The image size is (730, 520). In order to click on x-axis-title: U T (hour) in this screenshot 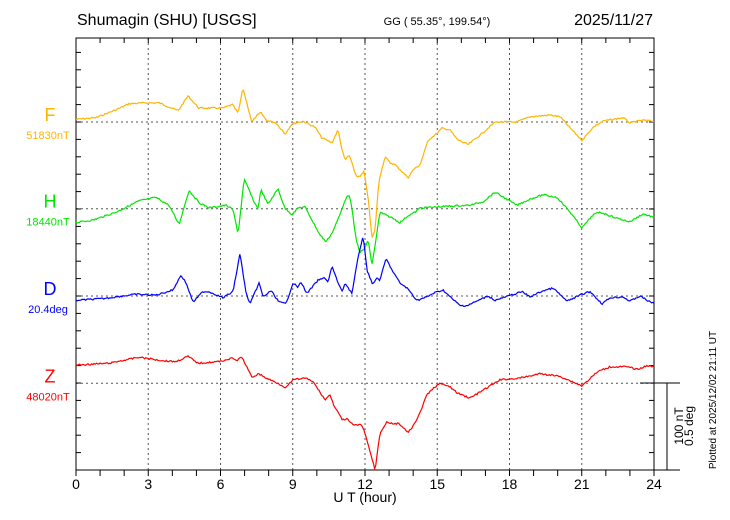, I will do `click(364, 497)`.